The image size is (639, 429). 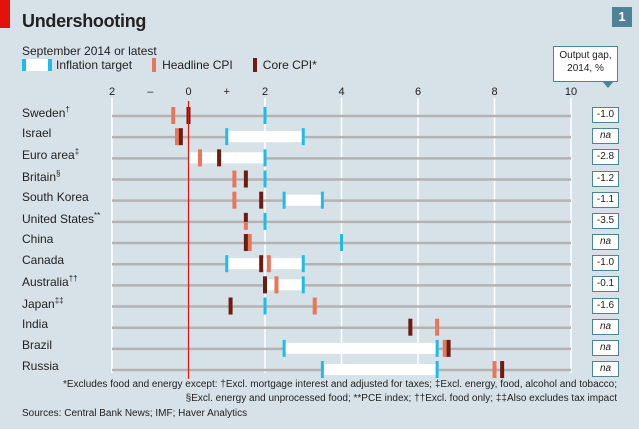 I want to click on country-name: United States, so click(x=58, y=218).